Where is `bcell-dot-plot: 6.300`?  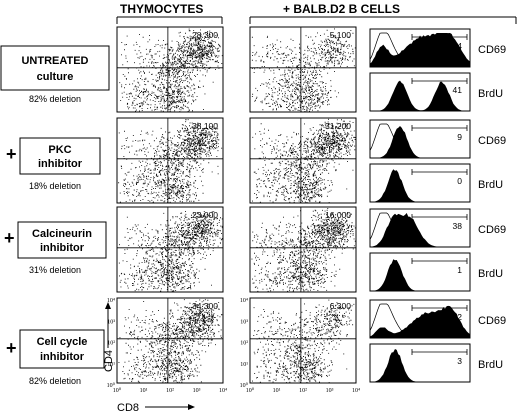
bcell-dot-plot: 6.300 is located at coordinates (303, 340).